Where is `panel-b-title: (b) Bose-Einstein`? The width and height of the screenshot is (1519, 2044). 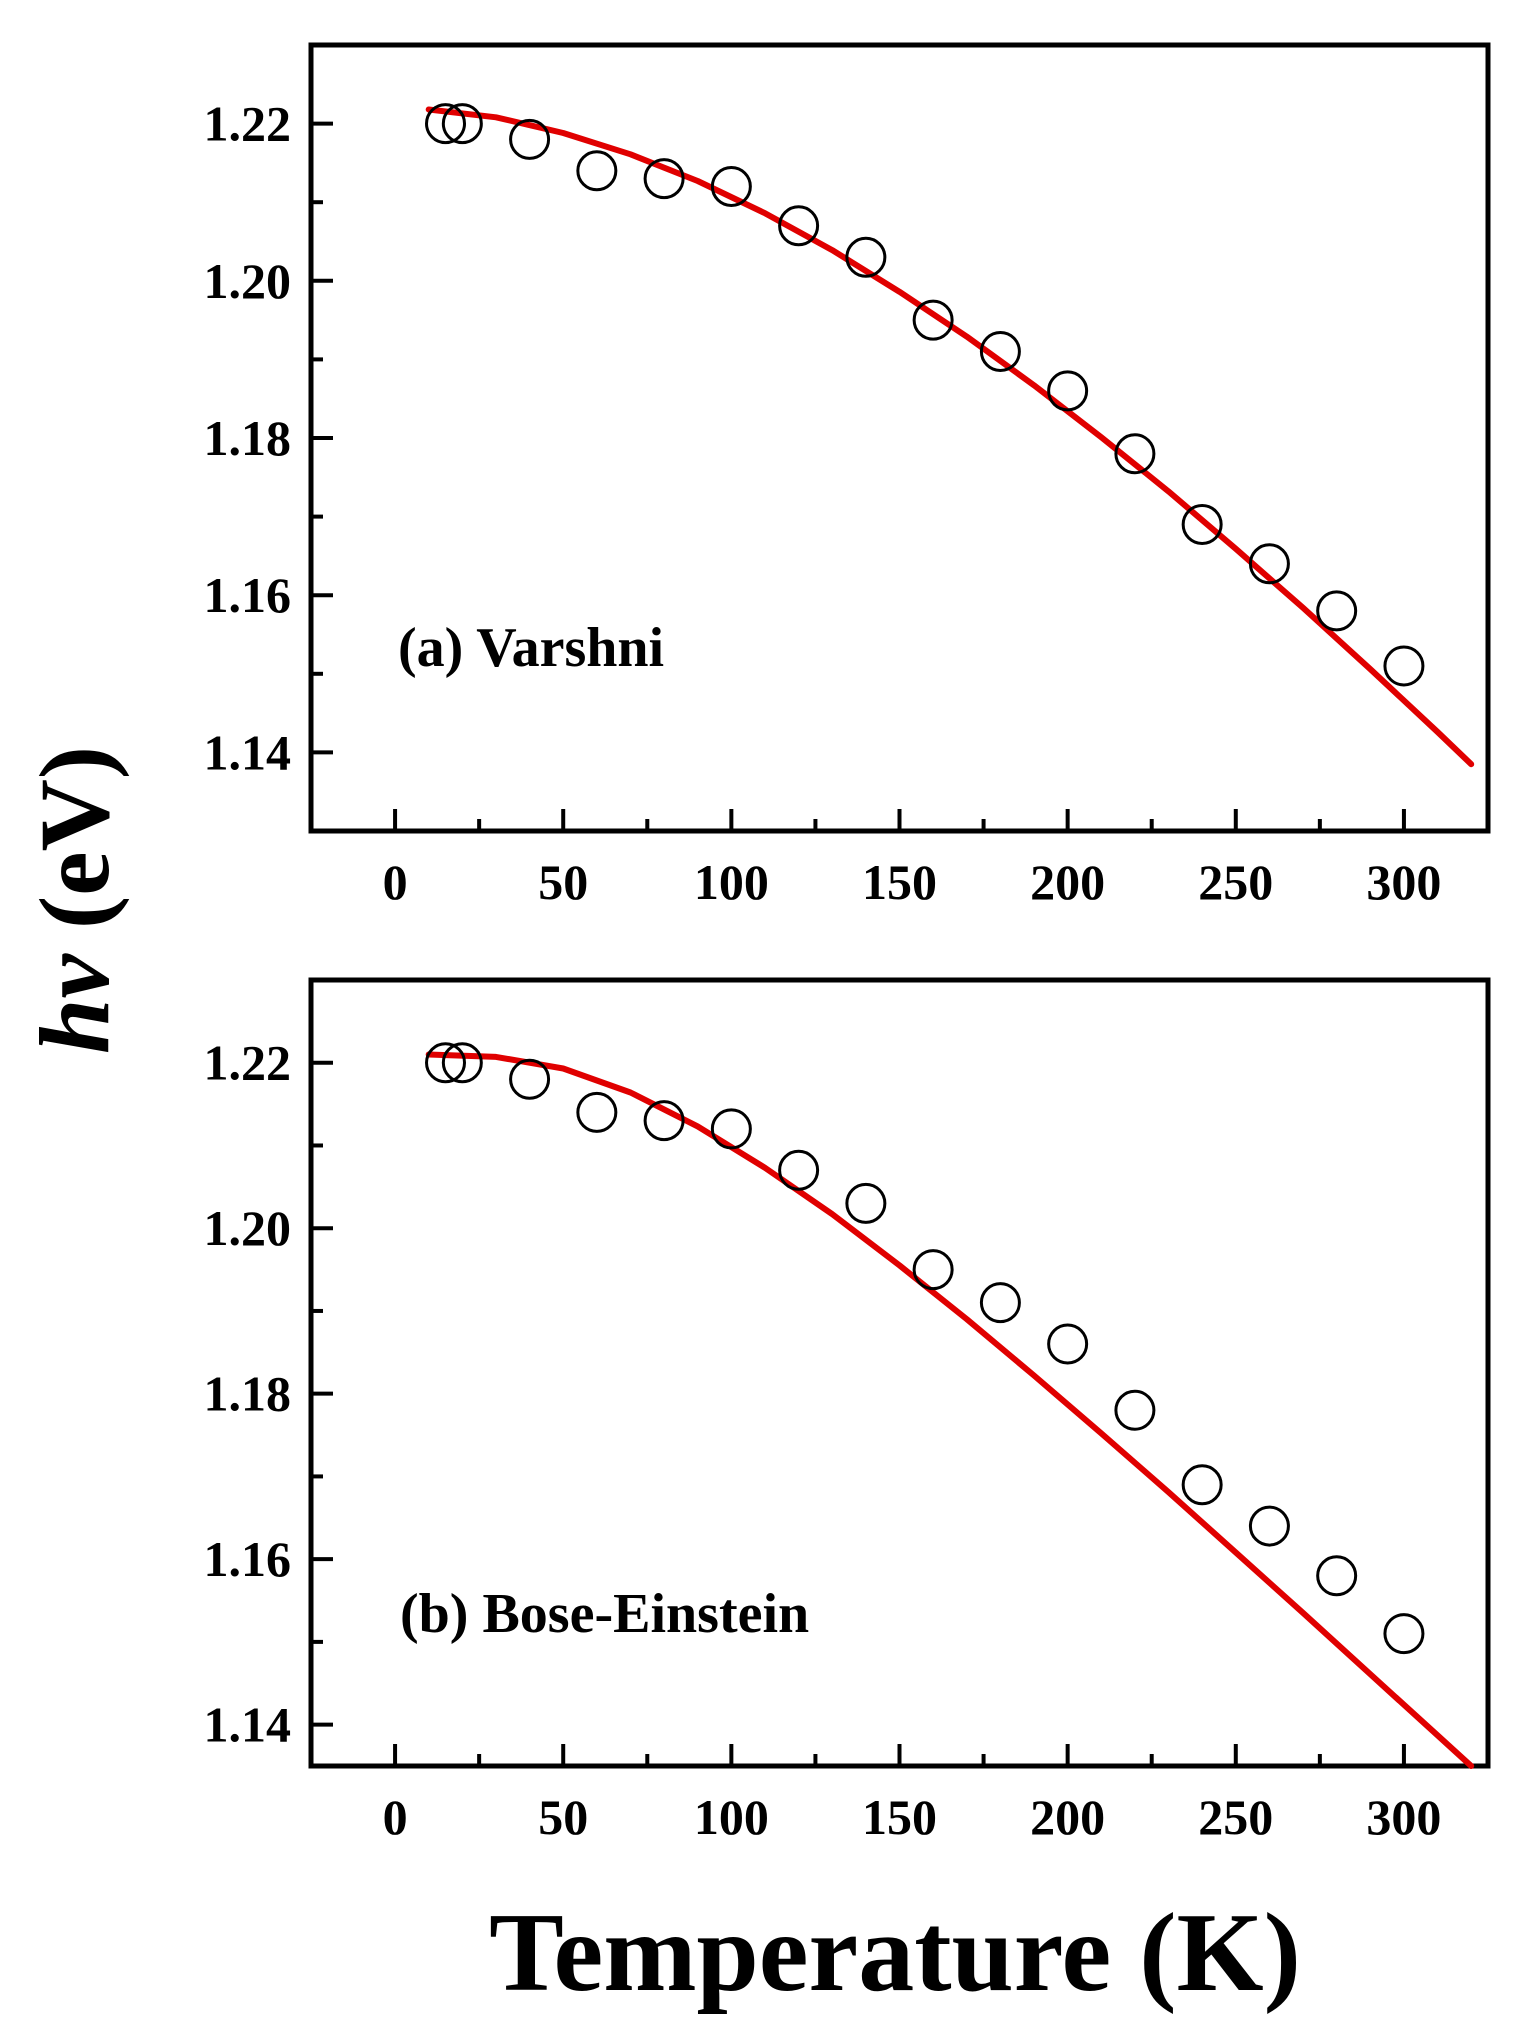
panel-b-title: (b) Bose-Einstein is located at coordinates (604, 1614).